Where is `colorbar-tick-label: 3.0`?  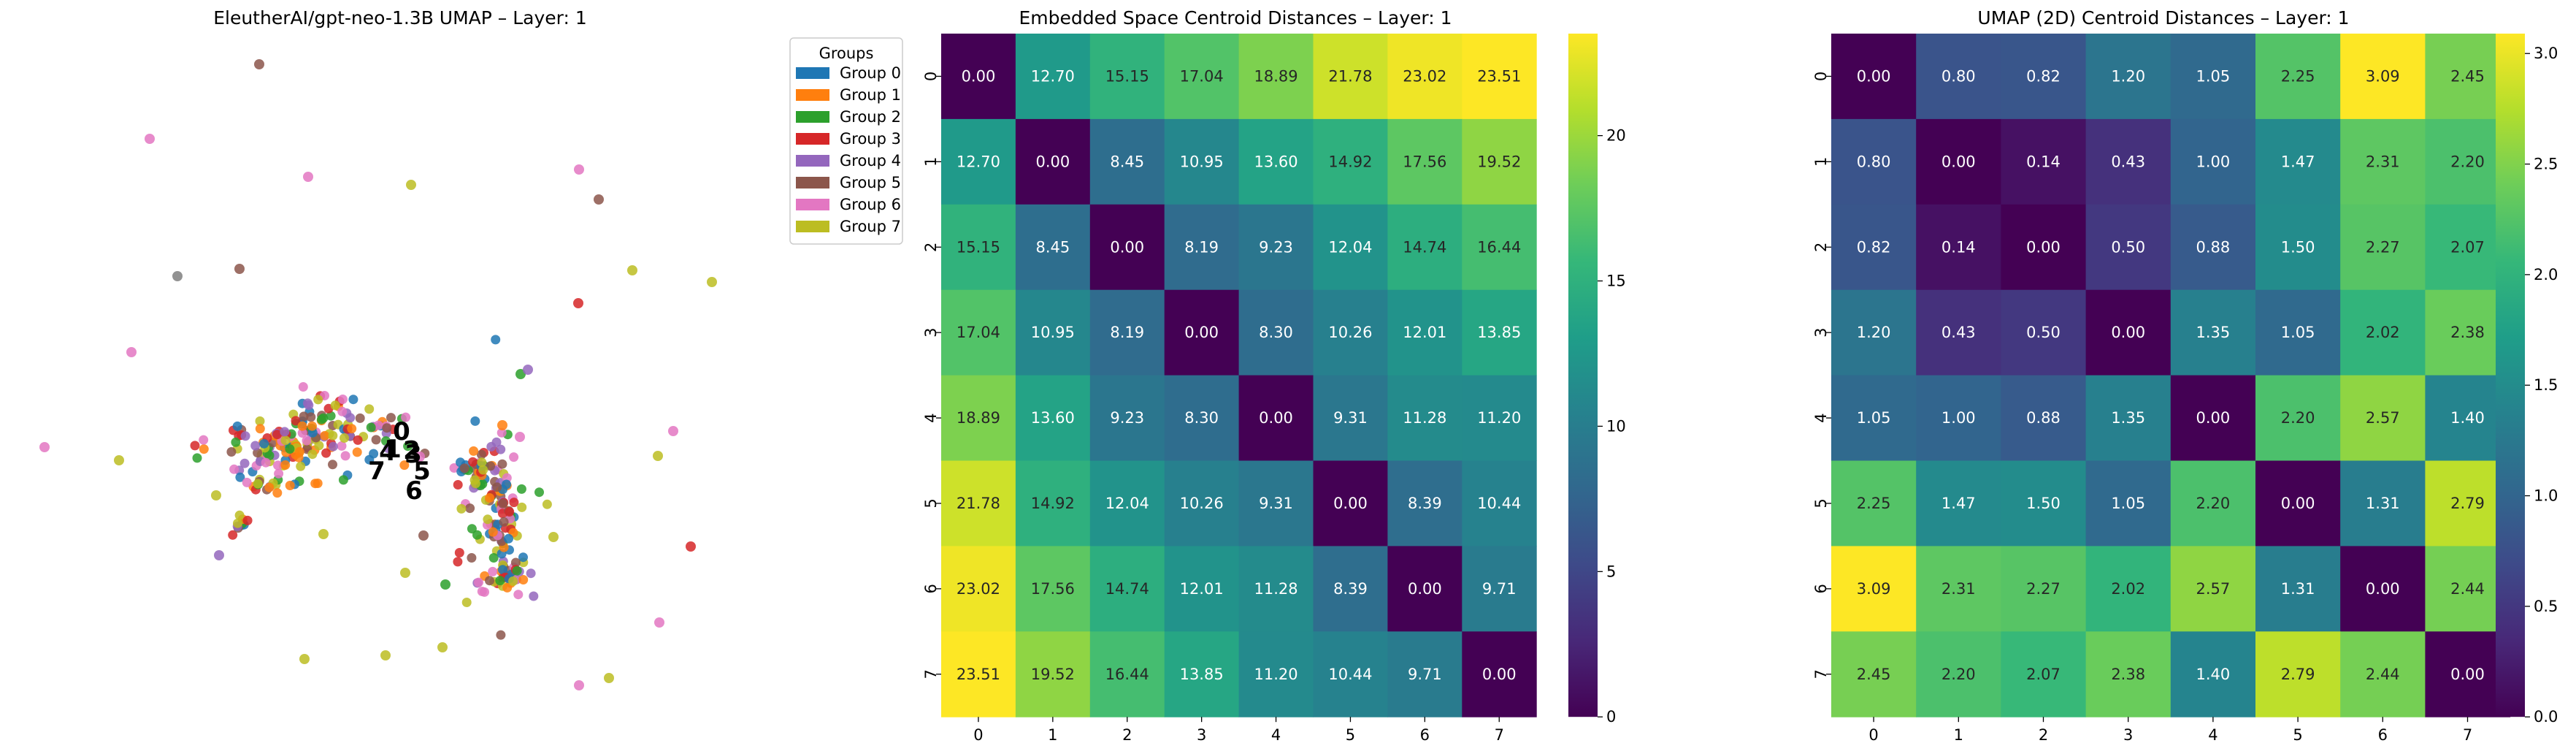 colorbar-tick-label: 3.0 is located at coordinates (2546, 53).